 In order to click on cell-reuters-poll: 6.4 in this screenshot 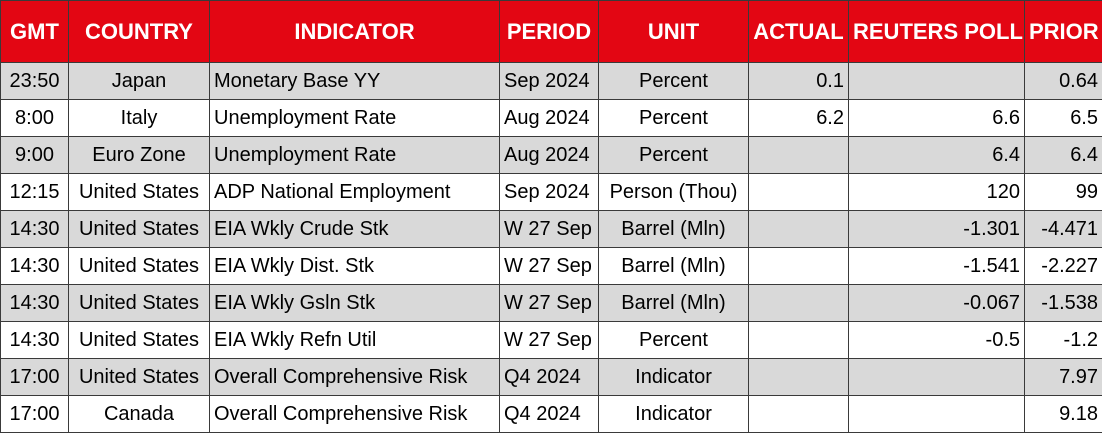, I will do `click(937, 155)`.